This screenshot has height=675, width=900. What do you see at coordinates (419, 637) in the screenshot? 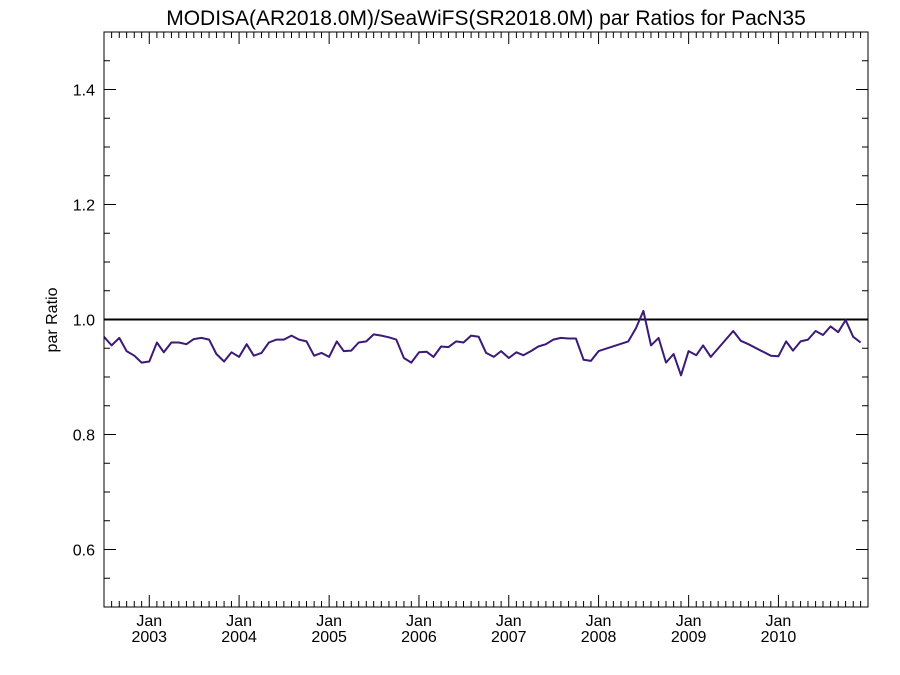
I see `x-tick-year-label: 2006` at bounding box center [419, 637].